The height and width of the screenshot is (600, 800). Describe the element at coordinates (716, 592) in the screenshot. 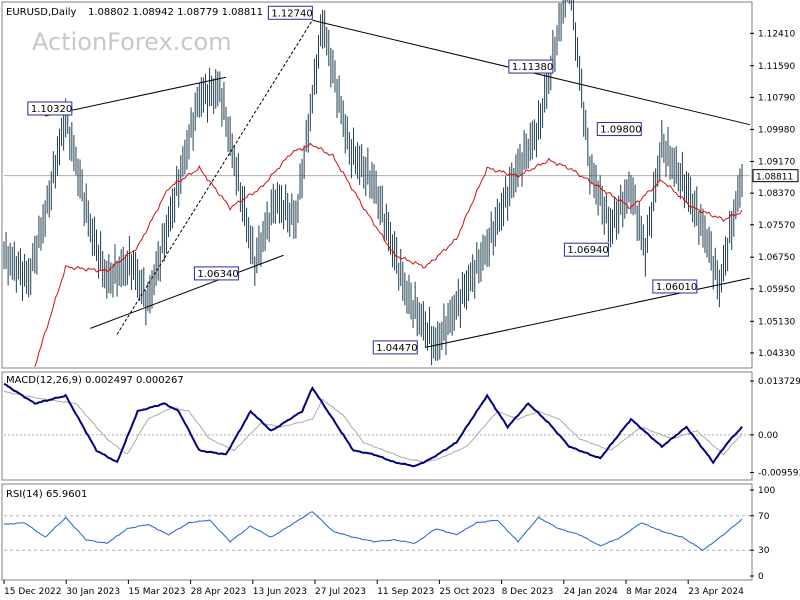

I see `x-tick-label: 23 Apr 2024` at that location.